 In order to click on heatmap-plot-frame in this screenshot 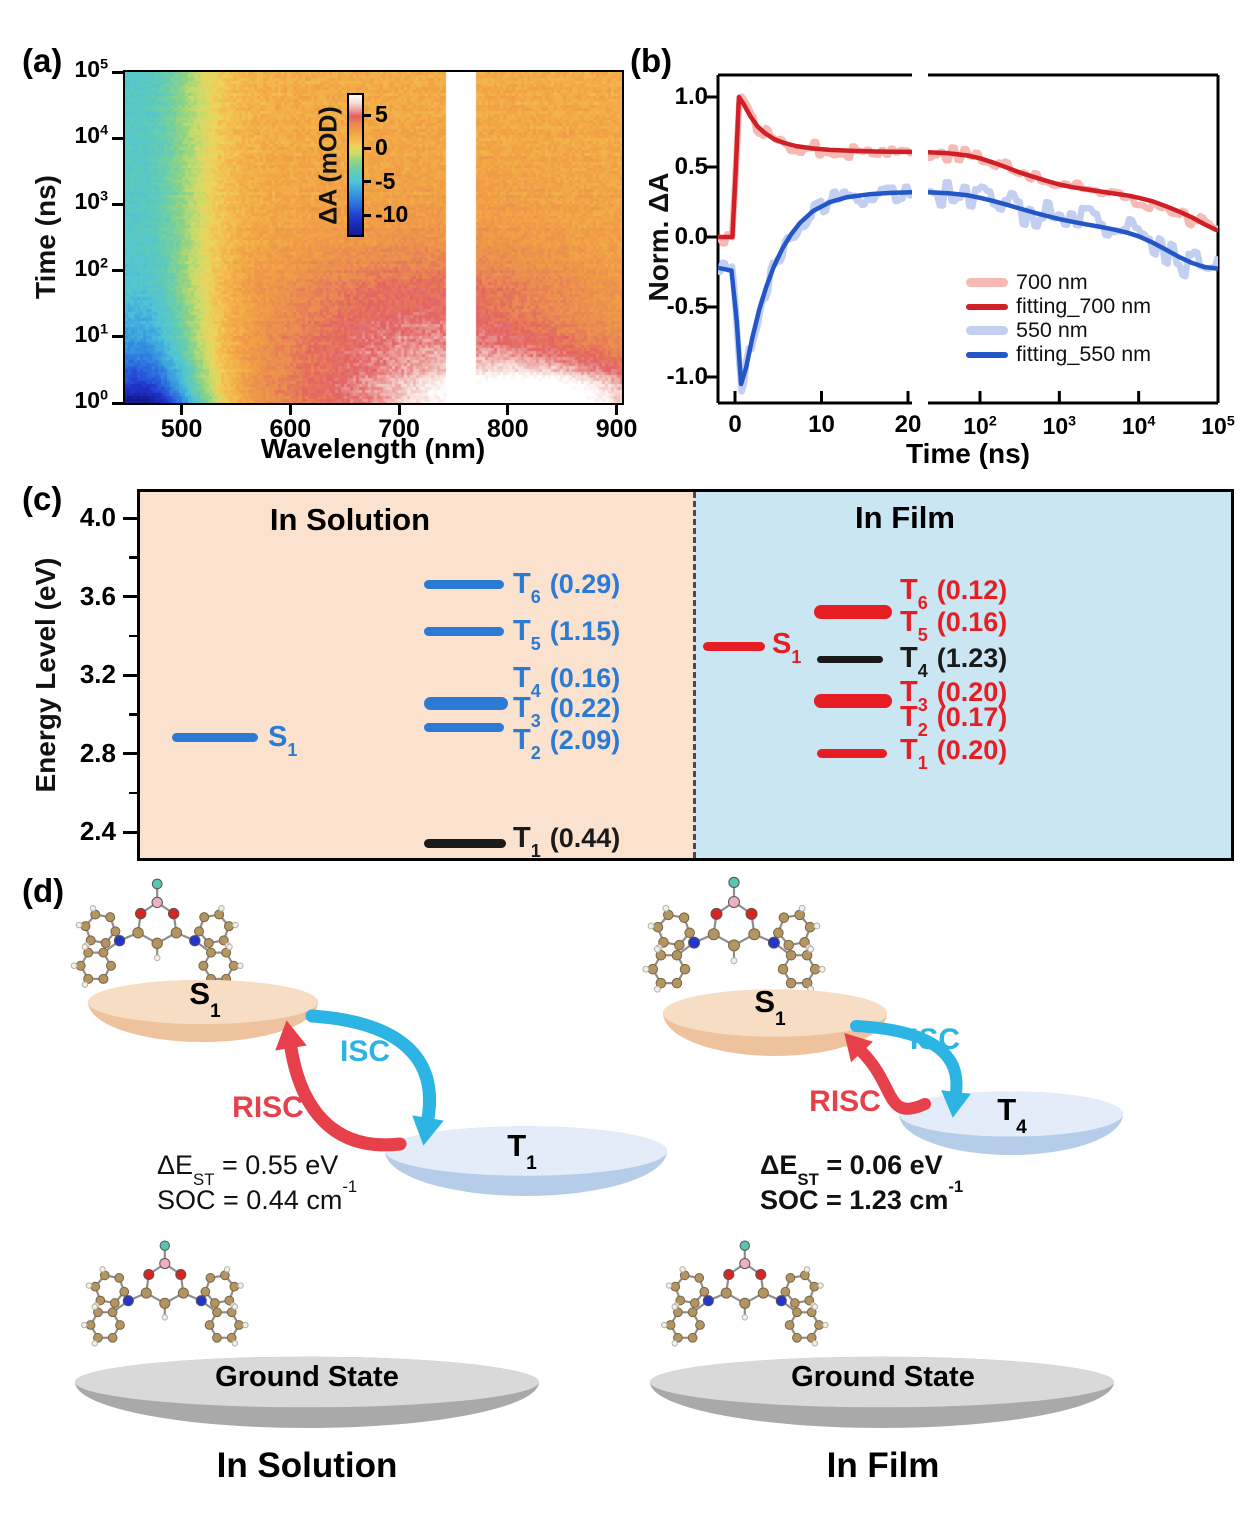, I will do `click(373, 237)`.